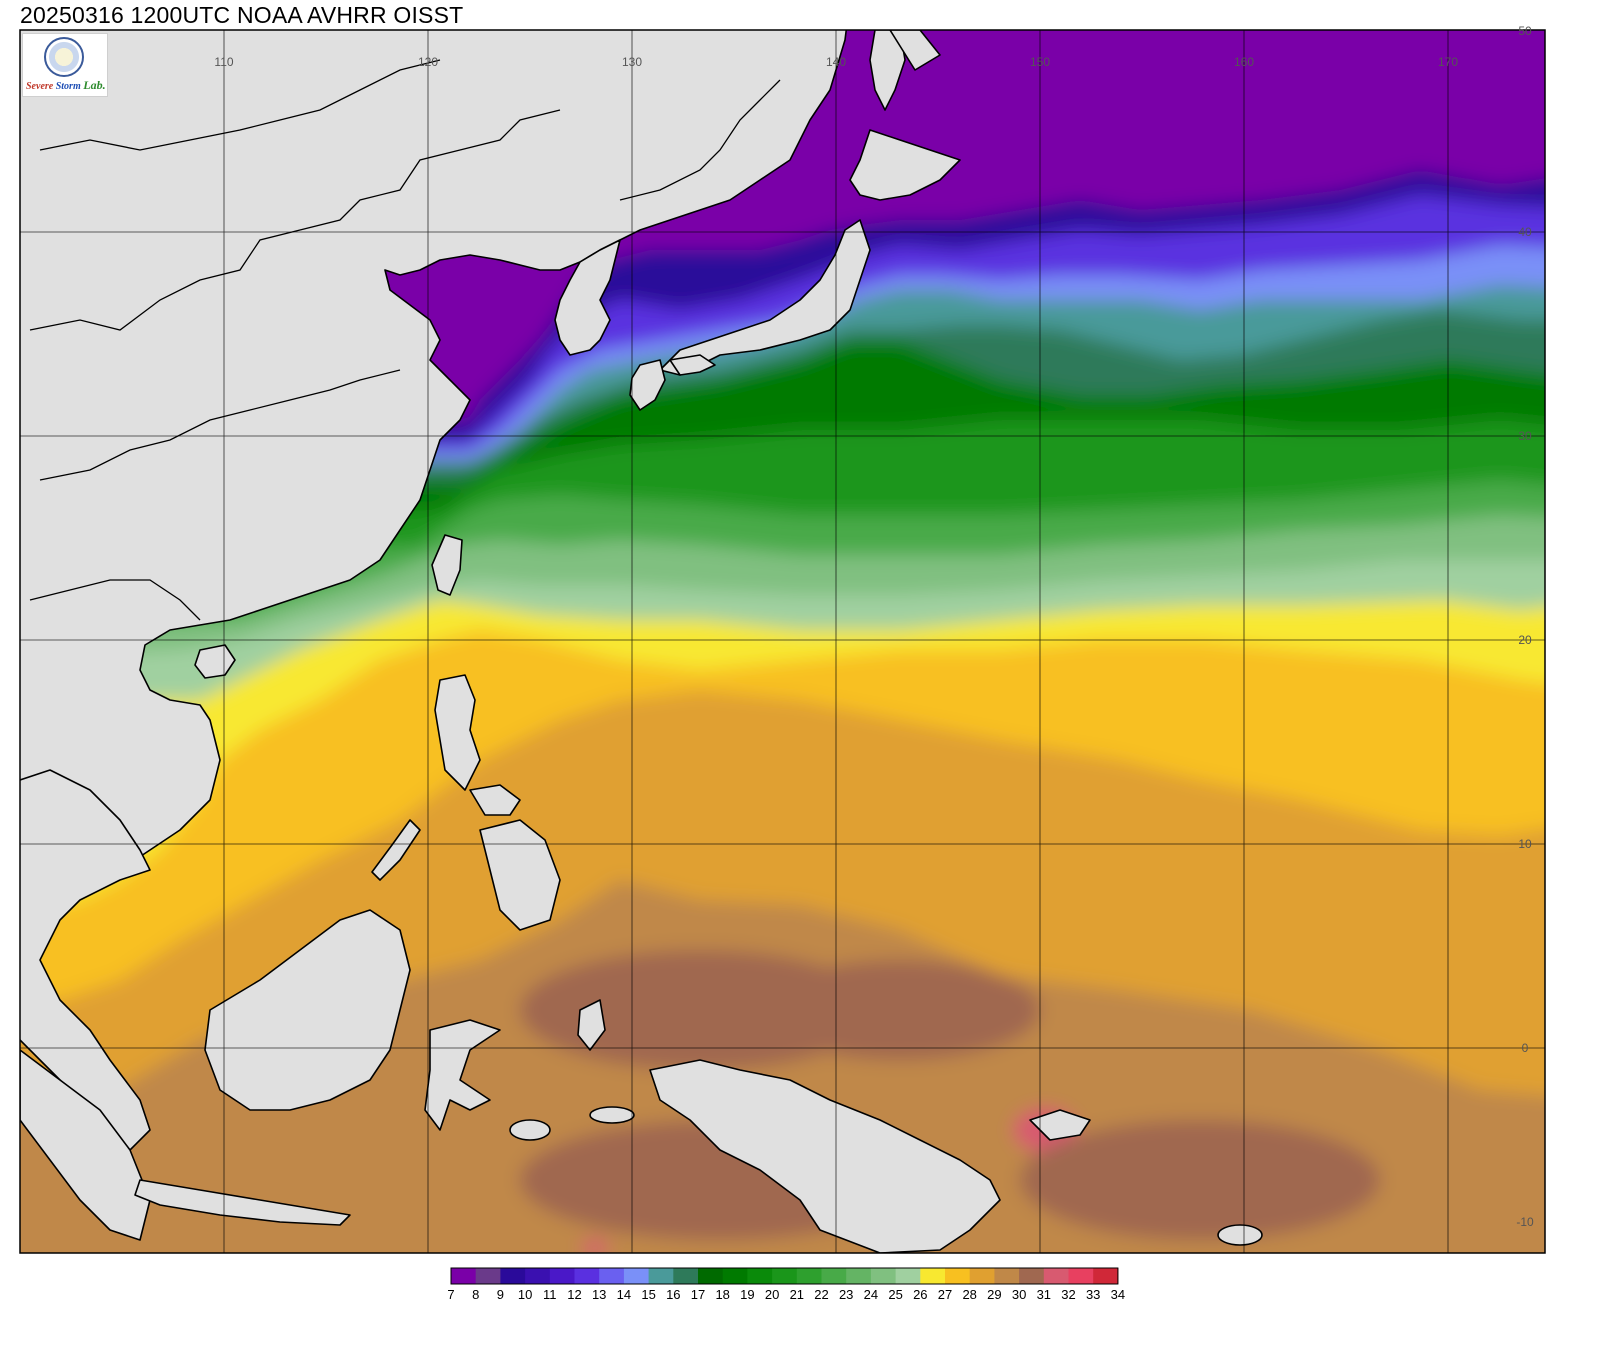 This screenshot has width=1600, height=1360. Describe the element at coordinates (530, 1130) in the screenshot. I see `buru` at that location.